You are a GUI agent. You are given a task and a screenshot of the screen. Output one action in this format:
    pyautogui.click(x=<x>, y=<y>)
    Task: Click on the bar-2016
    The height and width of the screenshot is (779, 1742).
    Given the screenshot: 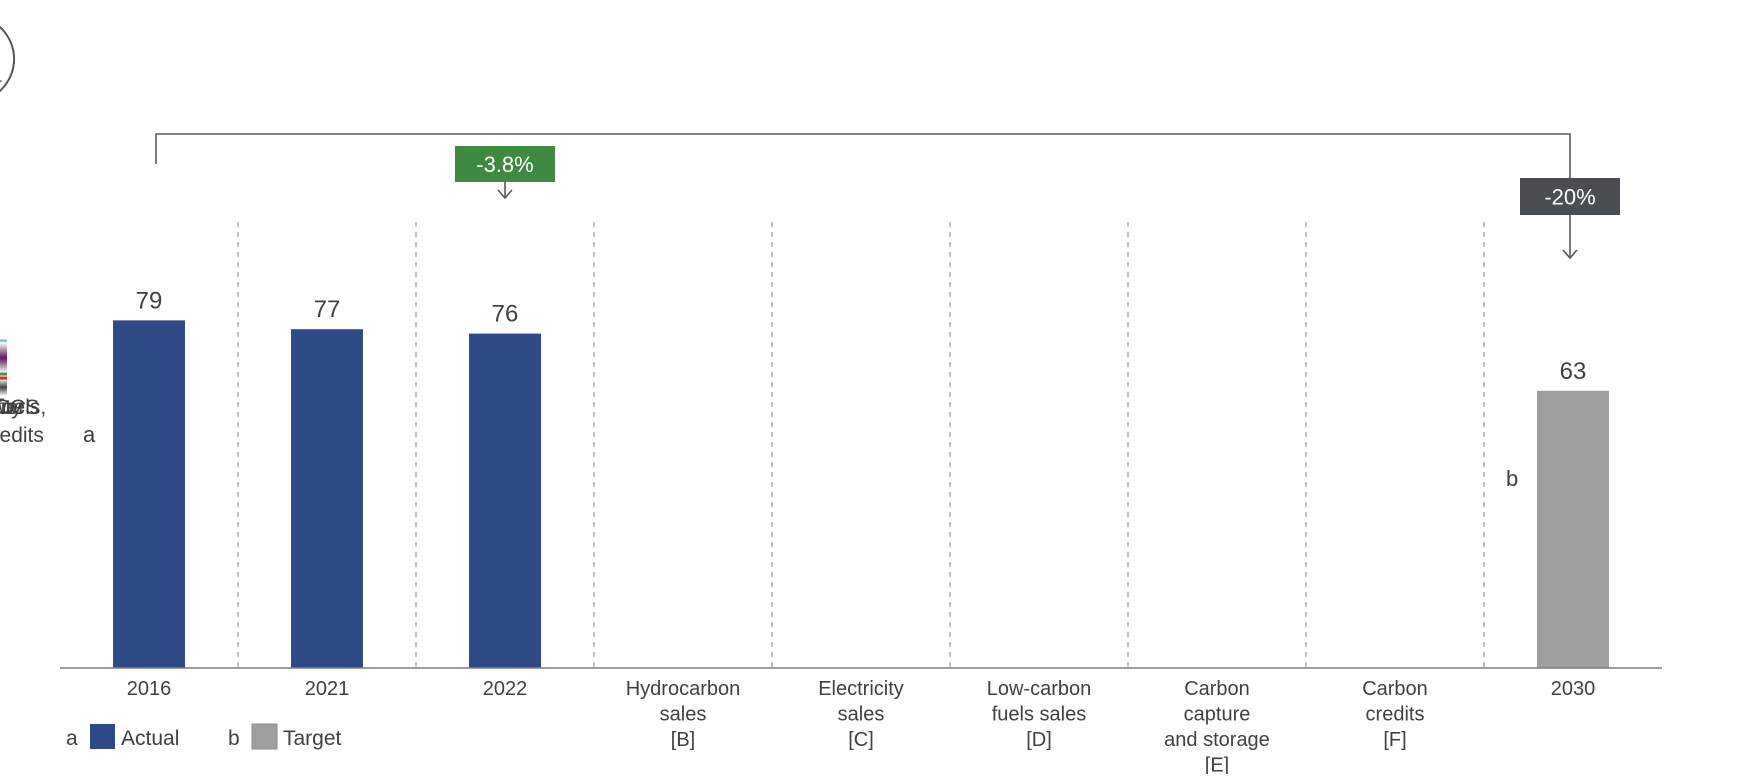 What is the action you would take?
    pyautogui.click(x=149, y=494)
    